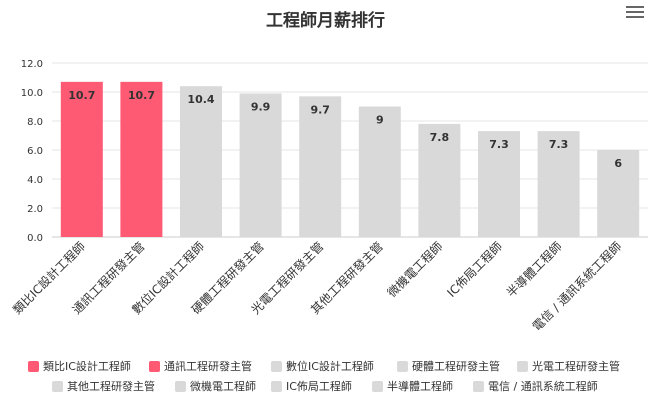 The image size is (651, 404). I want to click on legend-row: 其他工程研發主管 微機電工程師 IC佈局工程師 半導體工程師 電信 / 通訊系統工程師, so click(325, 387).